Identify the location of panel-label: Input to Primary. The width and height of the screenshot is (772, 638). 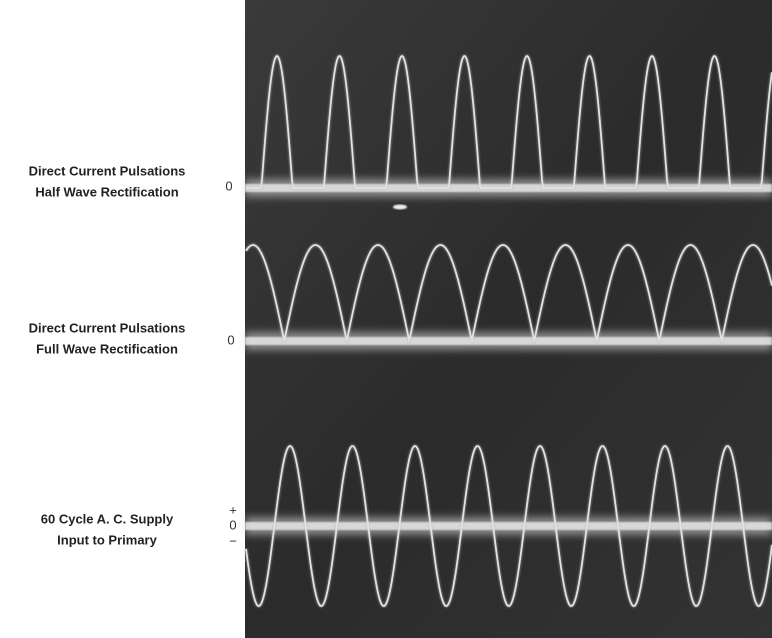
(107, 539).